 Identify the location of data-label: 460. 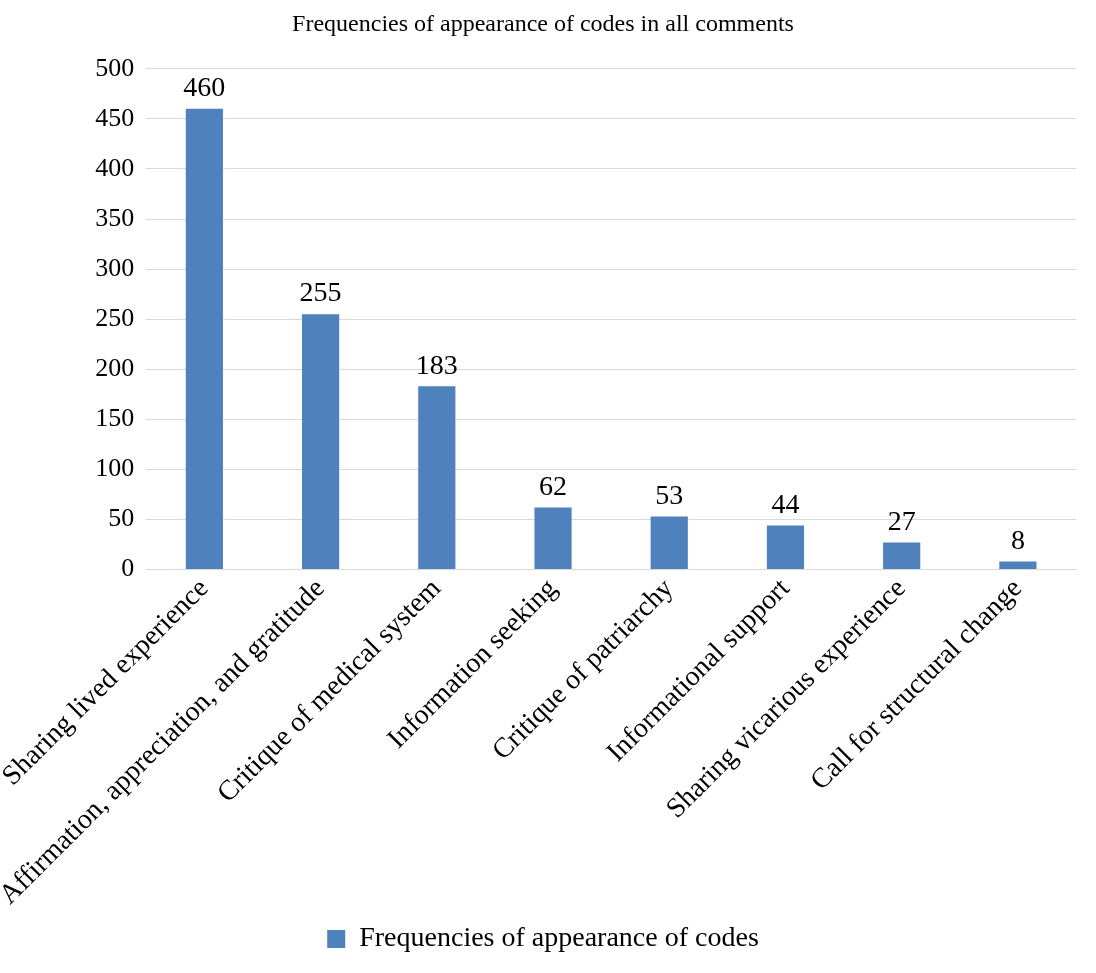
(204, 87).